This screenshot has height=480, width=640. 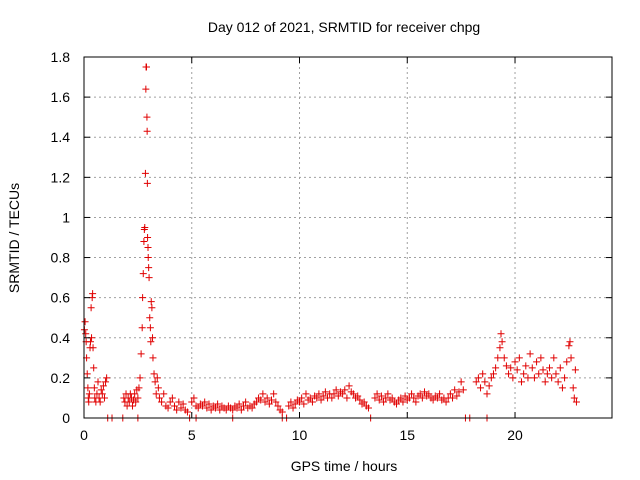 I want to click on x-axis-label: GPS time / hours, so click(x=344, y=466).